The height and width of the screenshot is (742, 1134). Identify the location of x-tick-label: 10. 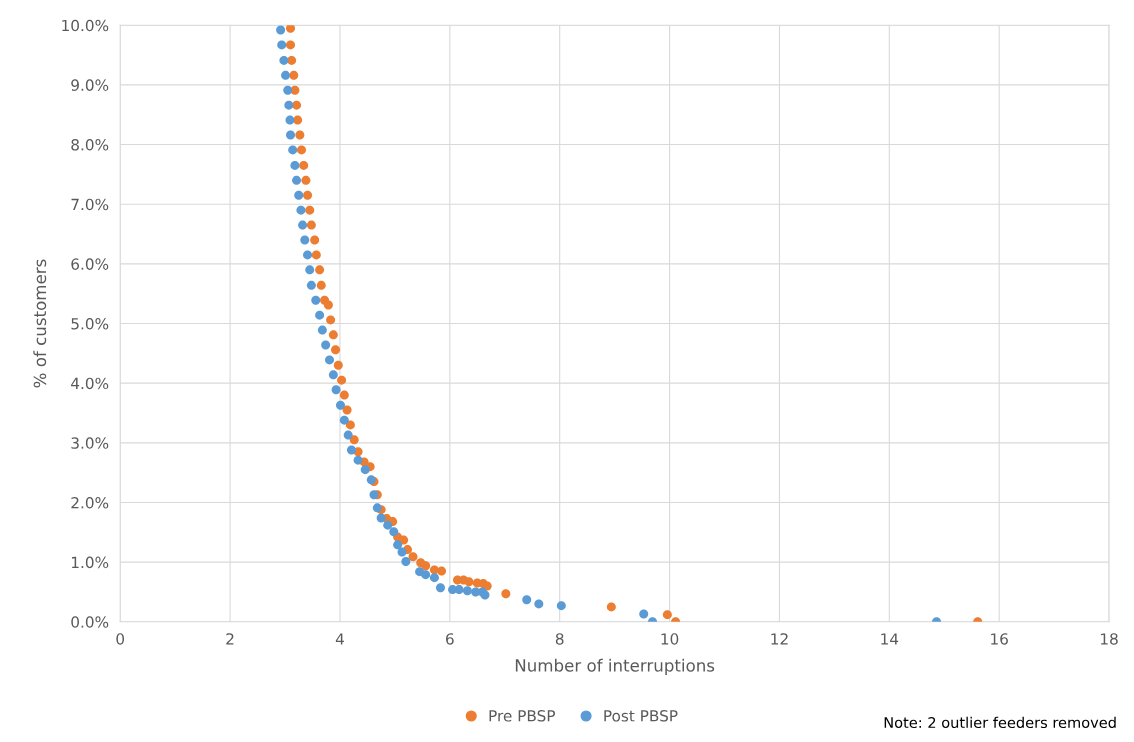
(670, 639).